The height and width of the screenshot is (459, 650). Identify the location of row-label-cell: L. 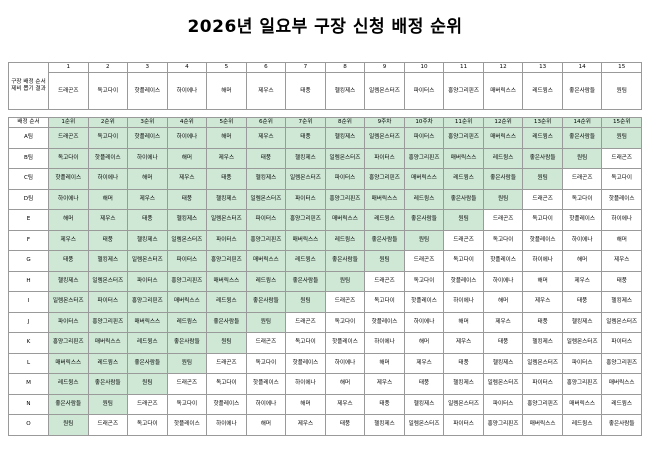
(28, 363).